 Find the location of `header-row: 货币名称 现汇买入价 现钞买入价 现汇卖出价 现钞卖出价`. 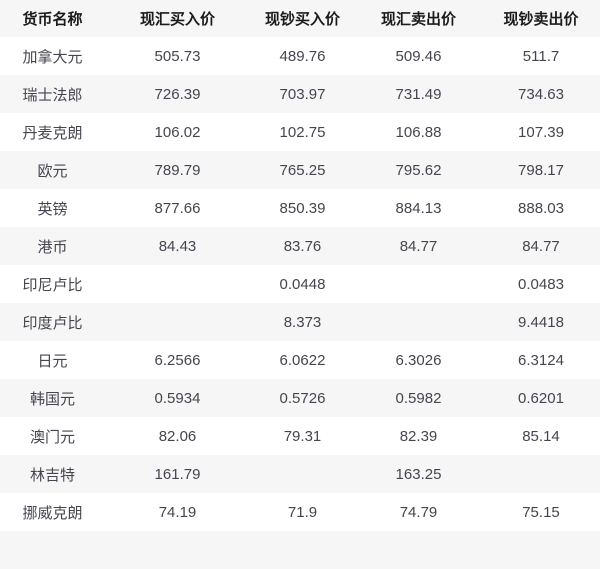

header-row: 货币名称 现汇买入价 现钞买入价 现汇卖出价 现钞卖出价 is located at coordinates (300, 18).